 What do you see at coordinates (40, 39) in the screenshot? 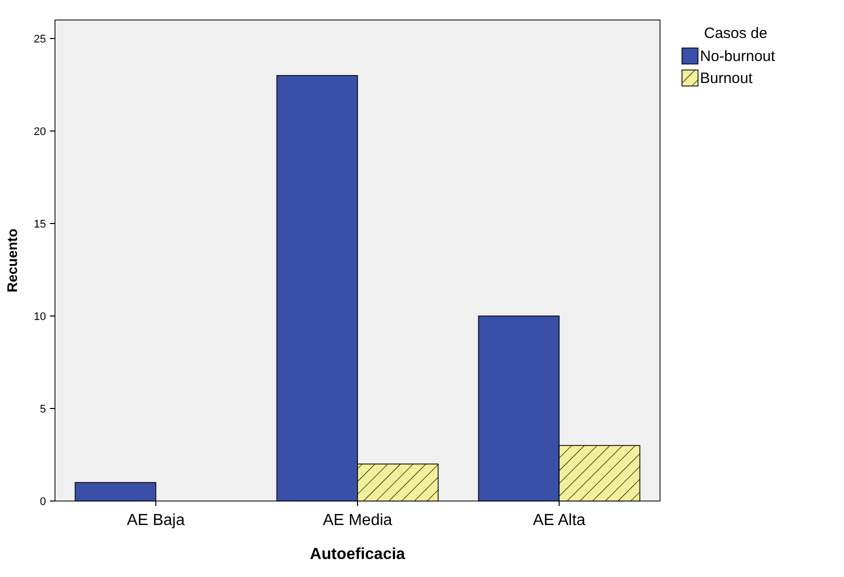
I see `y-tick-label: 25` at bounding box center [40, 39].